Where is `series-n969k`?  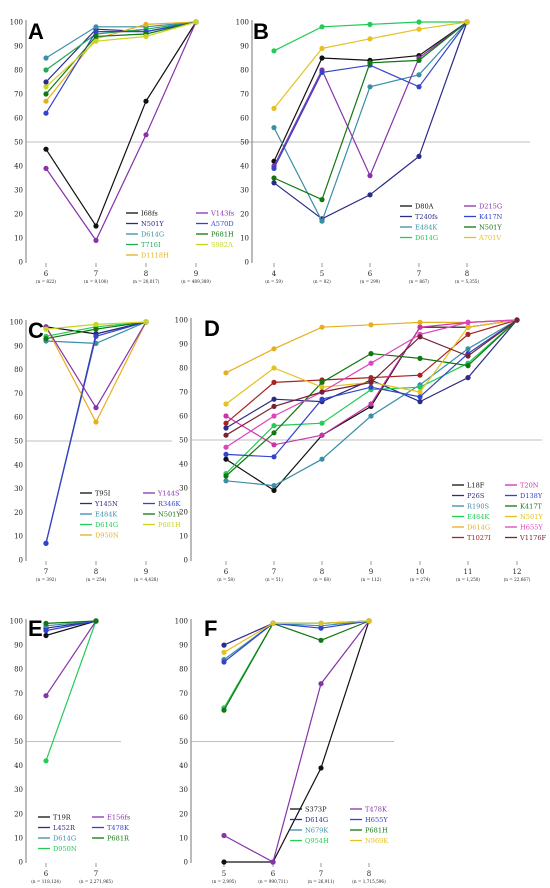 series-n969k is located at coordinates (296, 636).